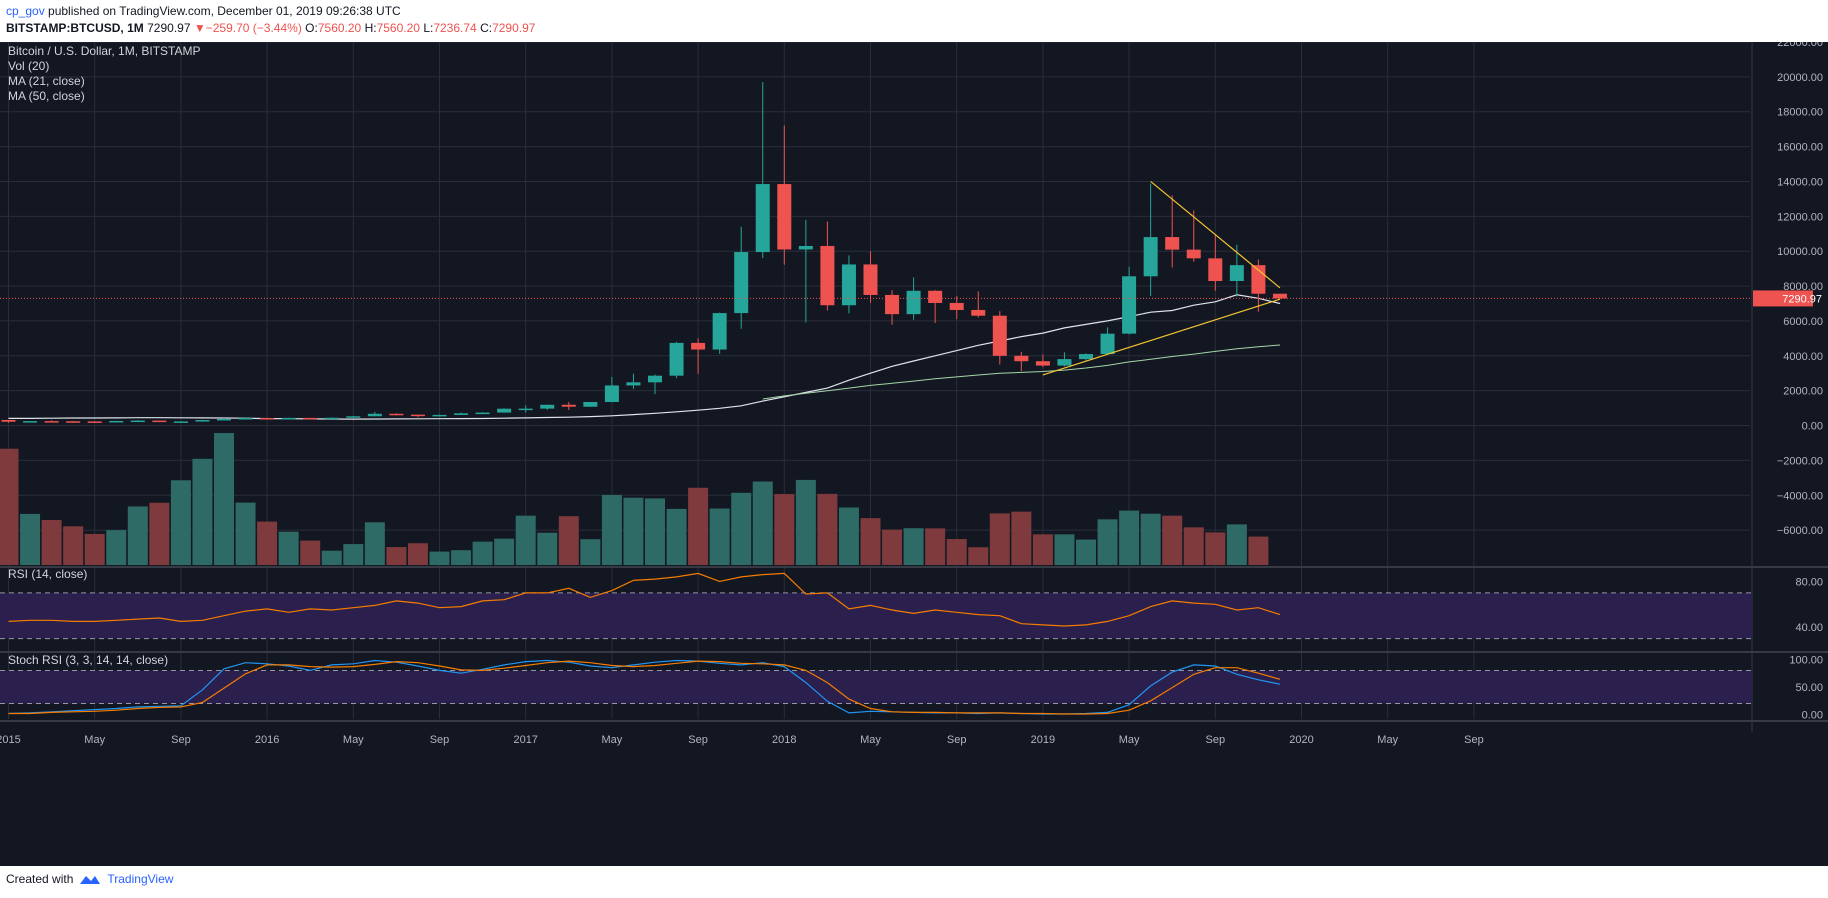 The height and width of the screenshot is (898, 1828). Describe the element at coordinates (876, 615) in the screenshot. I see `rsi-band` at that location.